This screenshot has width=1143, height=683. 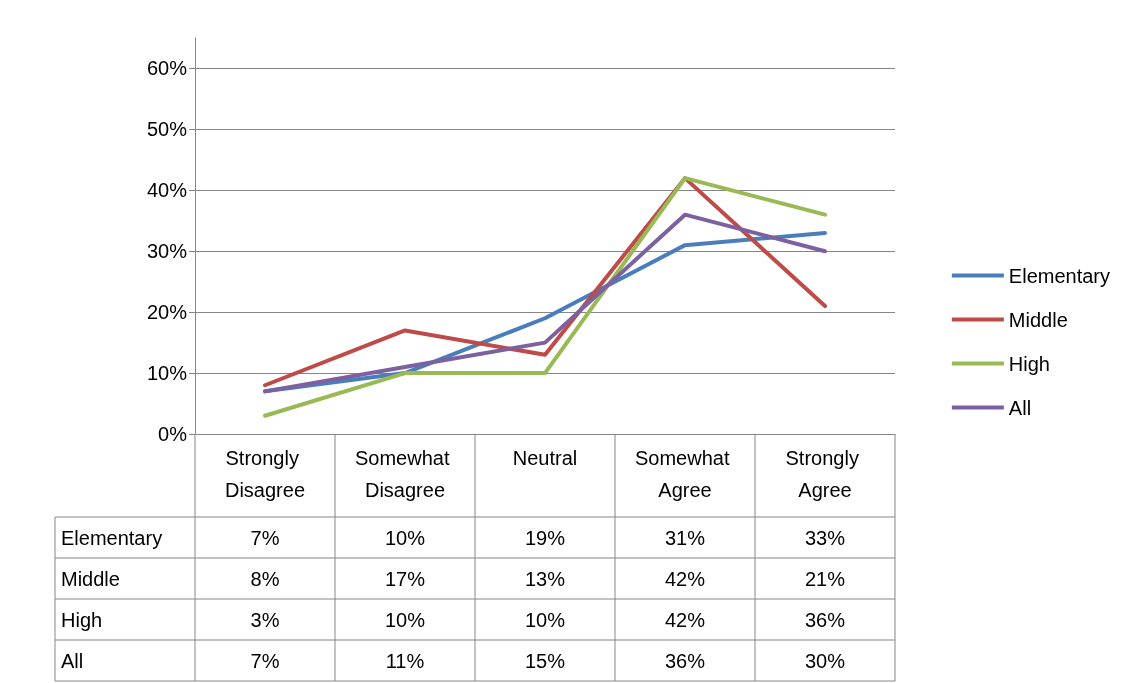 What do you see at coordinates (167, 190) in the screenshot?
I see `y-tick-label: 40%` at bounding box center [167, 190].